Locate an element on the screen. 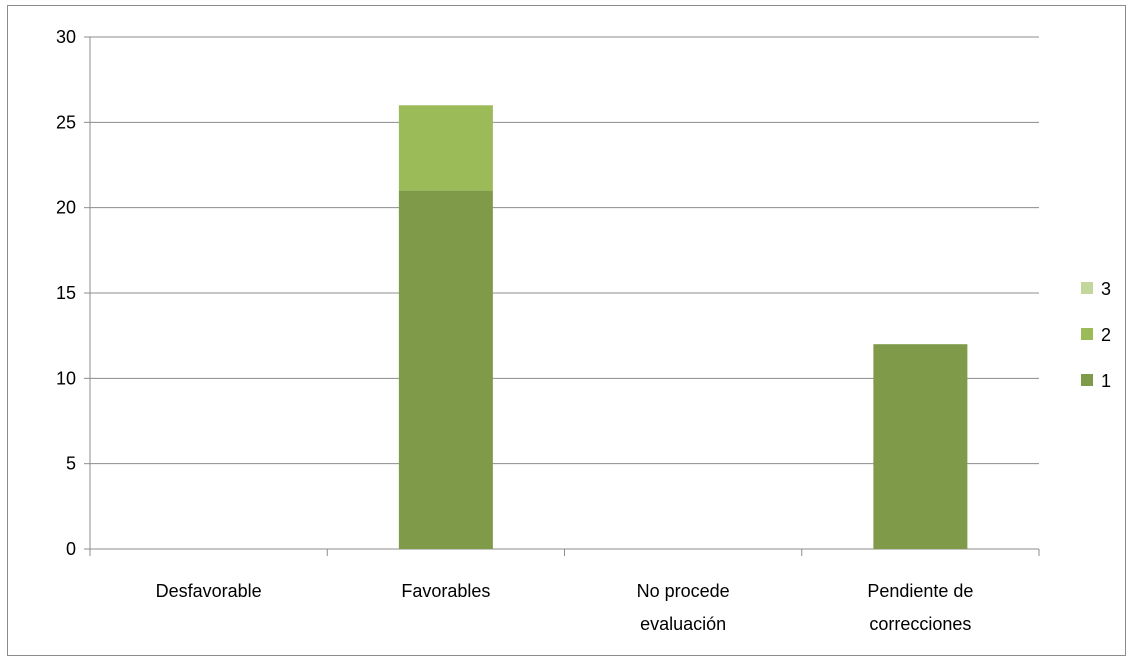  y-tick-label: 30 is located at coordinates (66, 37).